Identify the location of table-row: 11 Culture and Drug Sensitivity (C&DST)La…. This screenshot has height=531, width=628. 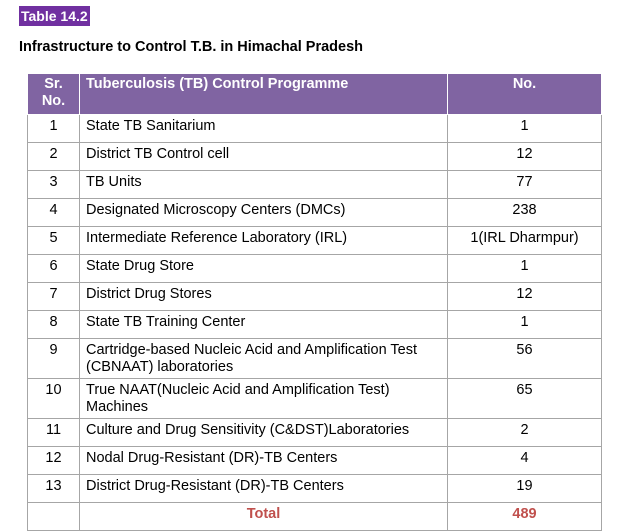
(314, 432).